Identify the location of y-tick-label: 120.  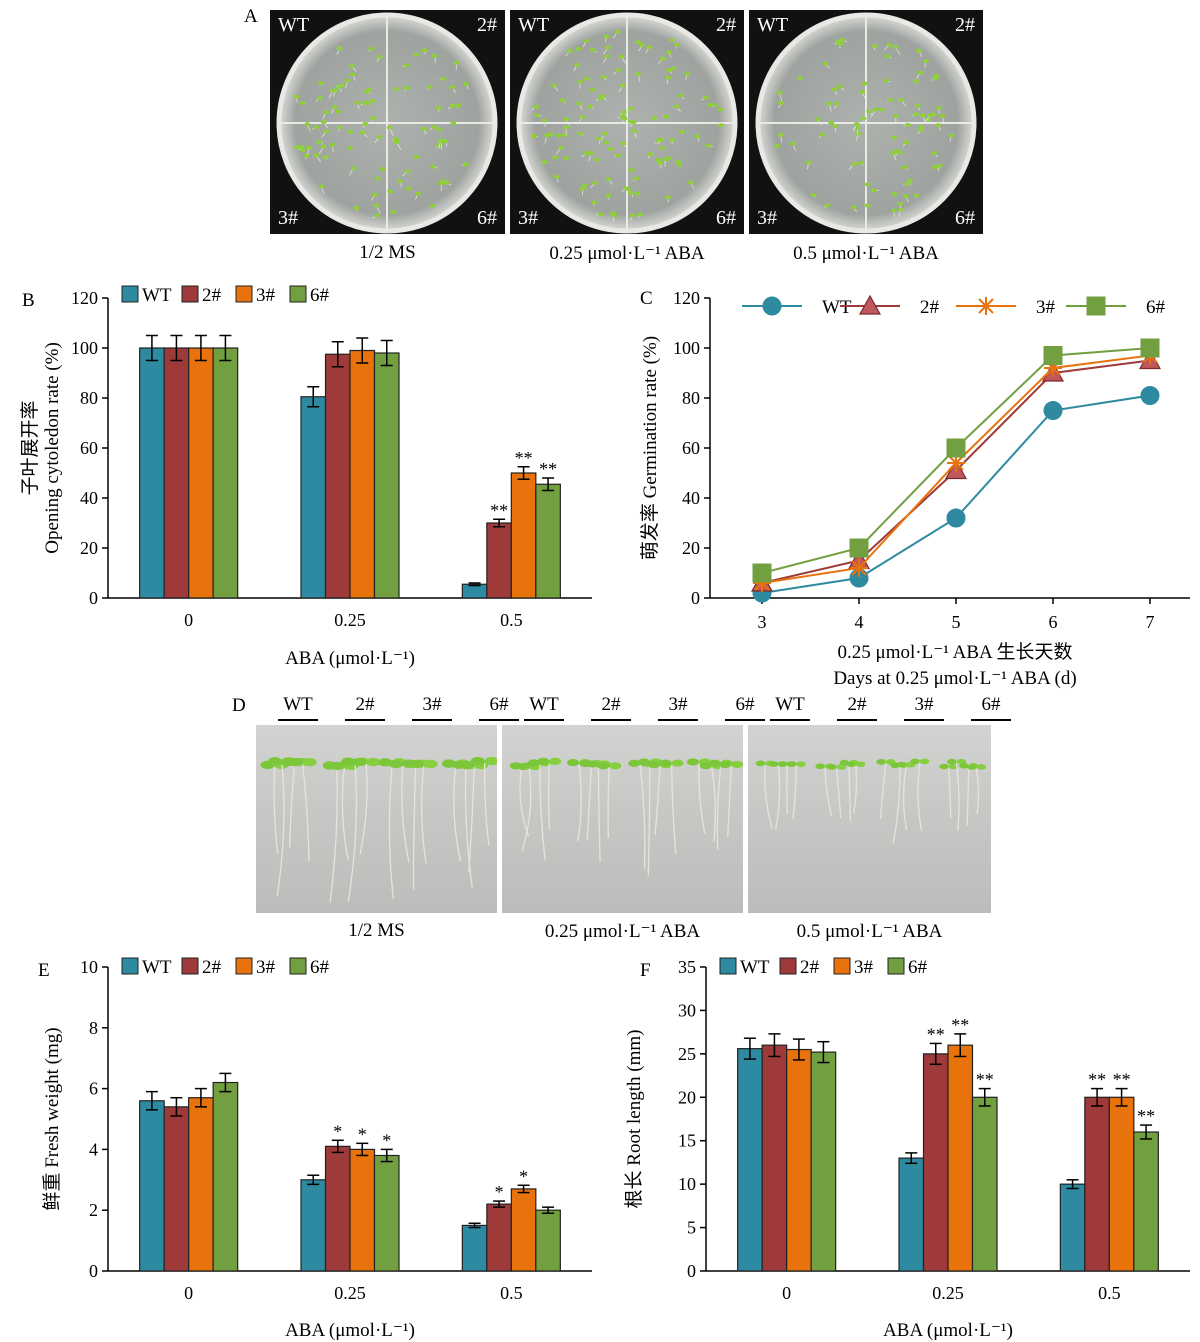
(84, 298).